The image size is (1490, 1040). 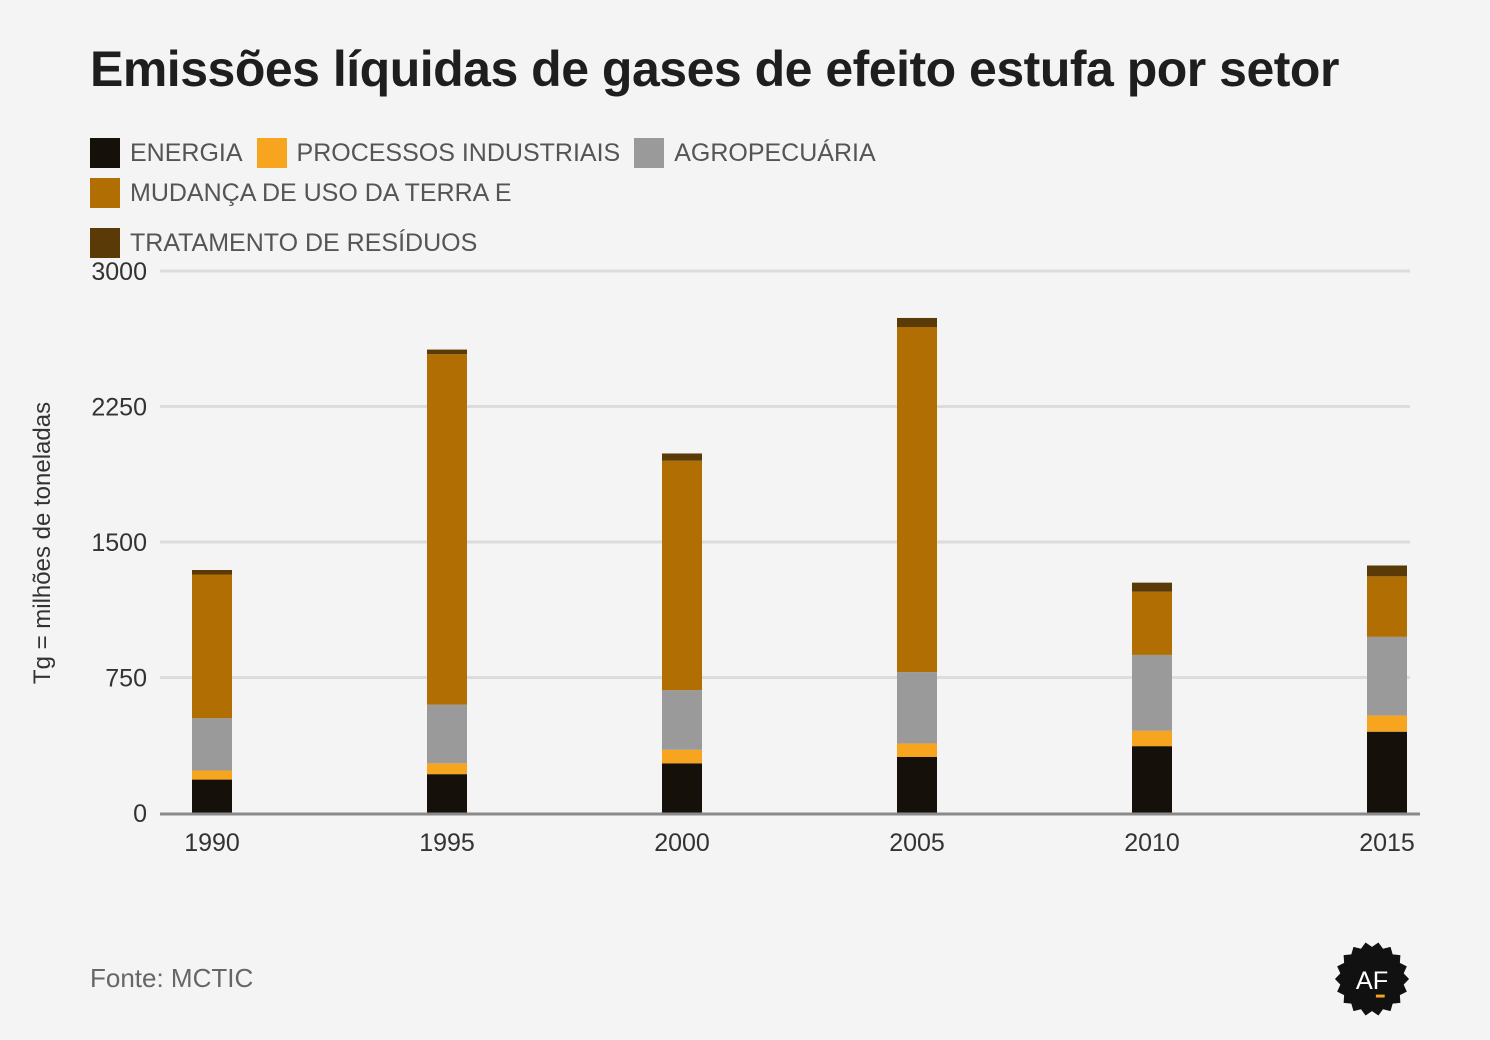 I want to click on source-note: Fonte: MCTIC, so click(x=172, y=978).